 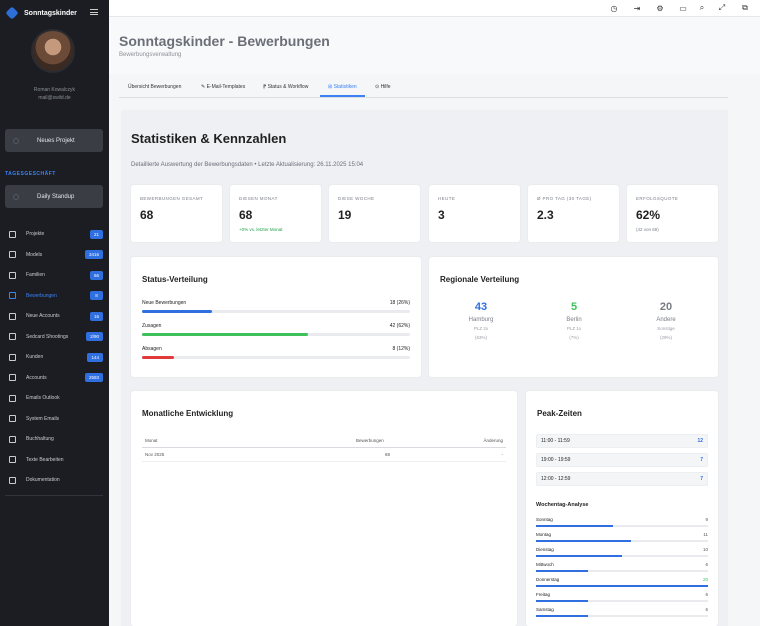 What do you see at coordinates (54, 296) in the screenshot?
I see `sidebar-item-bewerbungen: Bewerbungen 8` at bounding box center [54, 296].